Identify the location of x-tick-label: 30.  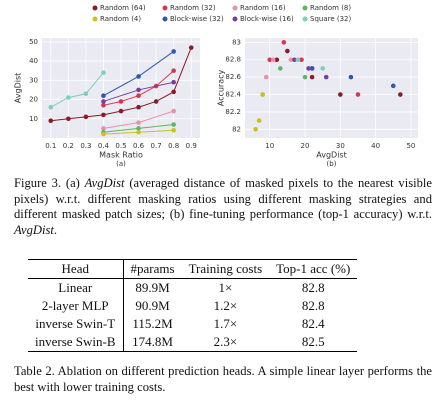
(340, 146).